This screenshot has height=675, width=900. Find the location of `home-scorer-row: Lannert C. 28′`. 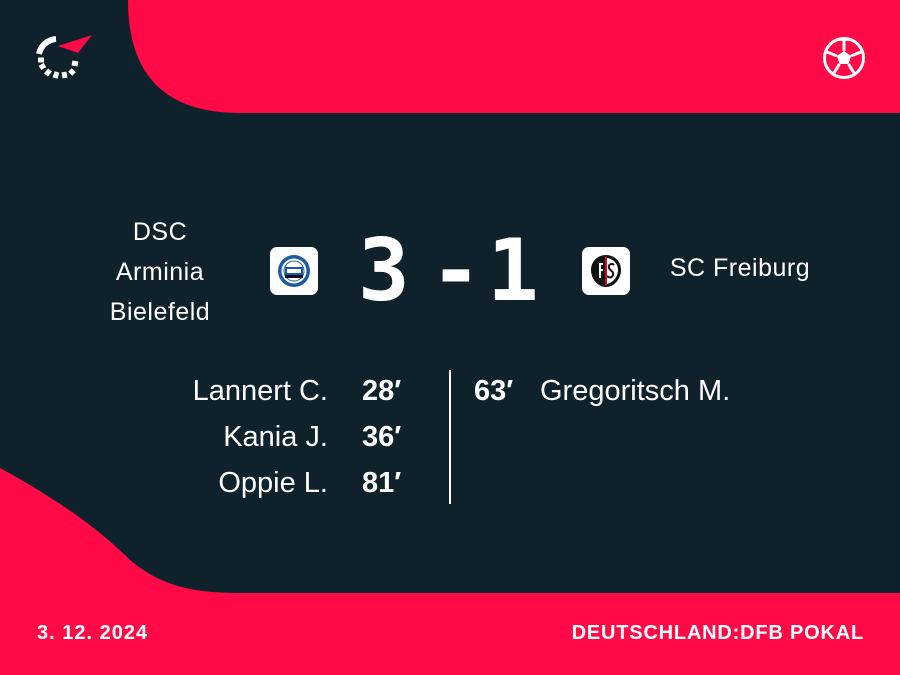

home-scorer-row: Lannert C. 28′ is located at coordinates (272, 391).